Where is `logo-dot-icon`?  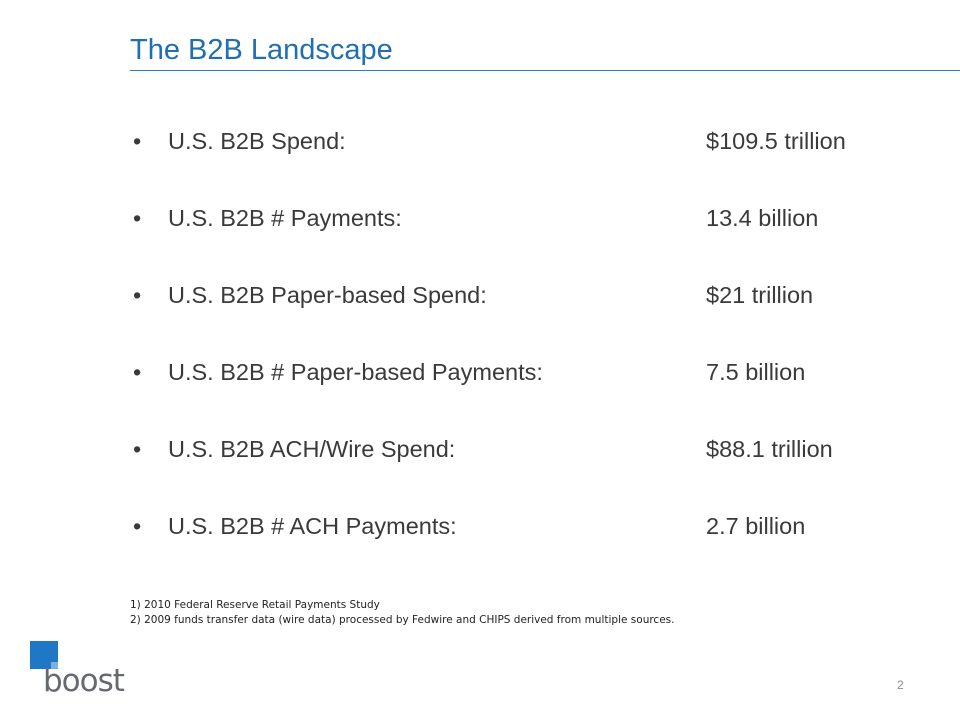 logo-dot-icon is located at coordinates (54, 665).